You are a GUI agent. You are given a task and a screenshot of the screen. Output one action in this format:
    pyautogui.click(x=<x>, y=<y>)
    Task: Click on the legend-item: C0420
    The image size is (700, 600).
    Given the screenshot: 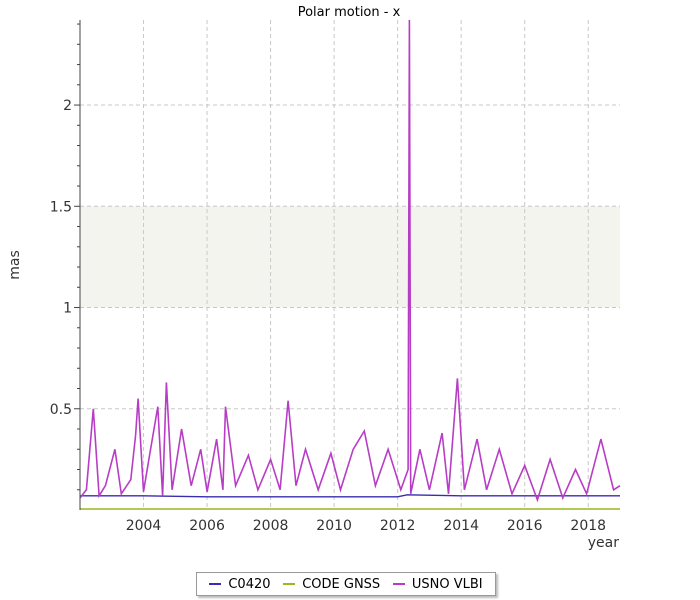 What is the action you would take?
    pyautogui.click(x=240, y=584)
    